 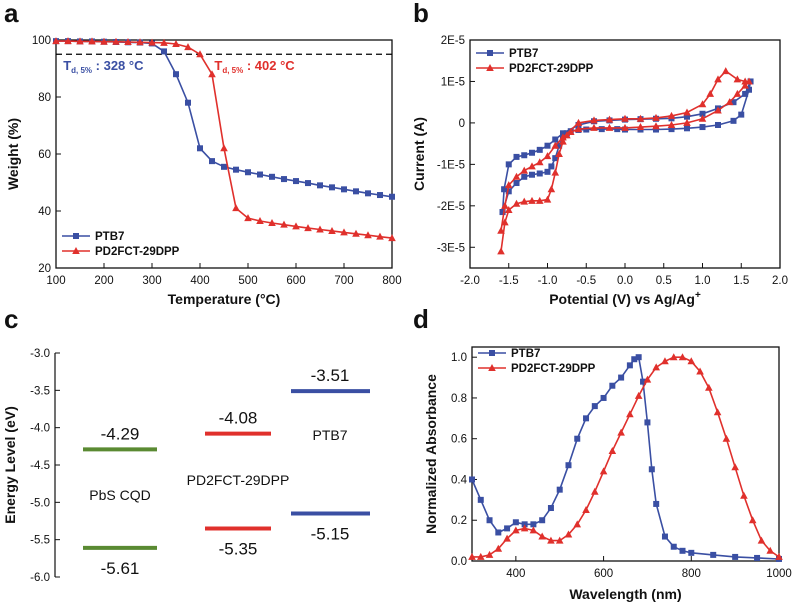 I want to click on panel-c-material-name: PbS CQD, so click(x=119, y=495).